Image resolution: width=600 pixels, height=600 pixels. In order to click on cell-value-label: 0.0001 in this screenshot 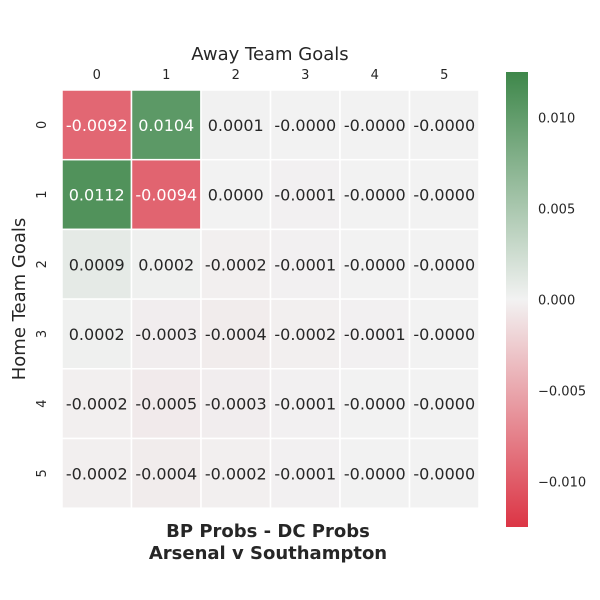, I will do `click(236, 125)`.